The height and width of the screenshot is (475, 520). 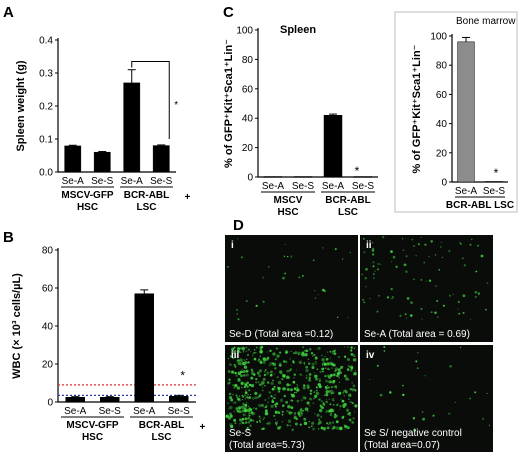 What do you see at coordinates (228, 12) in the screenshot?
I see `panel-letter-c: C` at bounding box center [228, 12].